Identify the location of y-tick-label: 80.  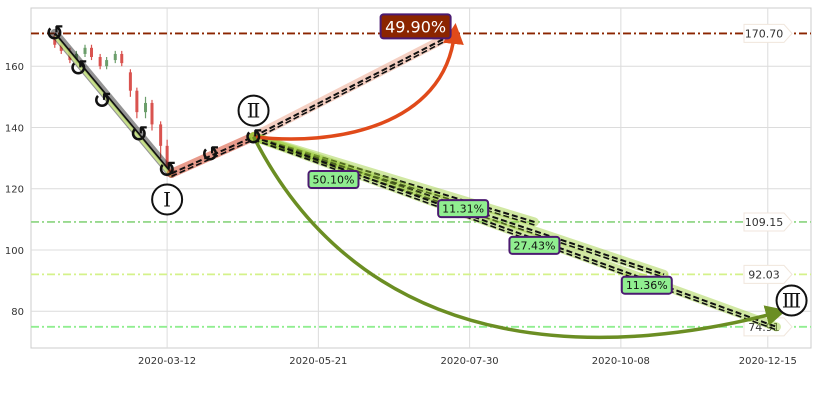
(17, 312).